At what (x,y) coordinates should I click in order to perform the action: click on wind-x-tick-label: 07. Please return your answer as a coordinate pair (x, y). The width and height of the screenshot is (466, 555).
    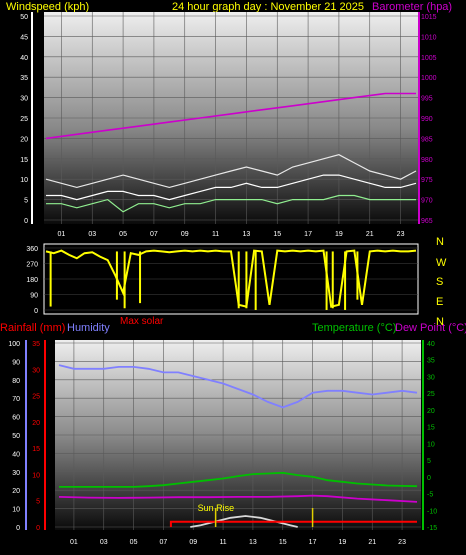
    Looking at the image, I should click on (154, 234).